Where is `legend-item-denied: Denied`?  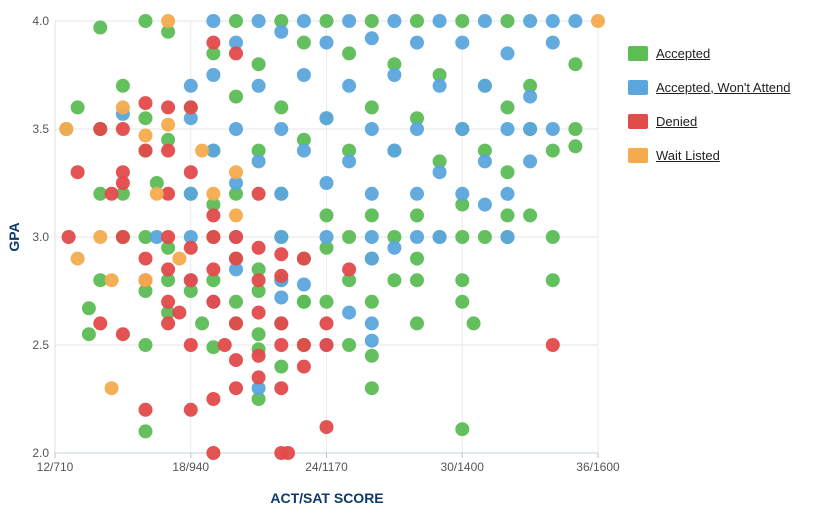 legend-item-denied: Denied is located at coordinates (709, 121).